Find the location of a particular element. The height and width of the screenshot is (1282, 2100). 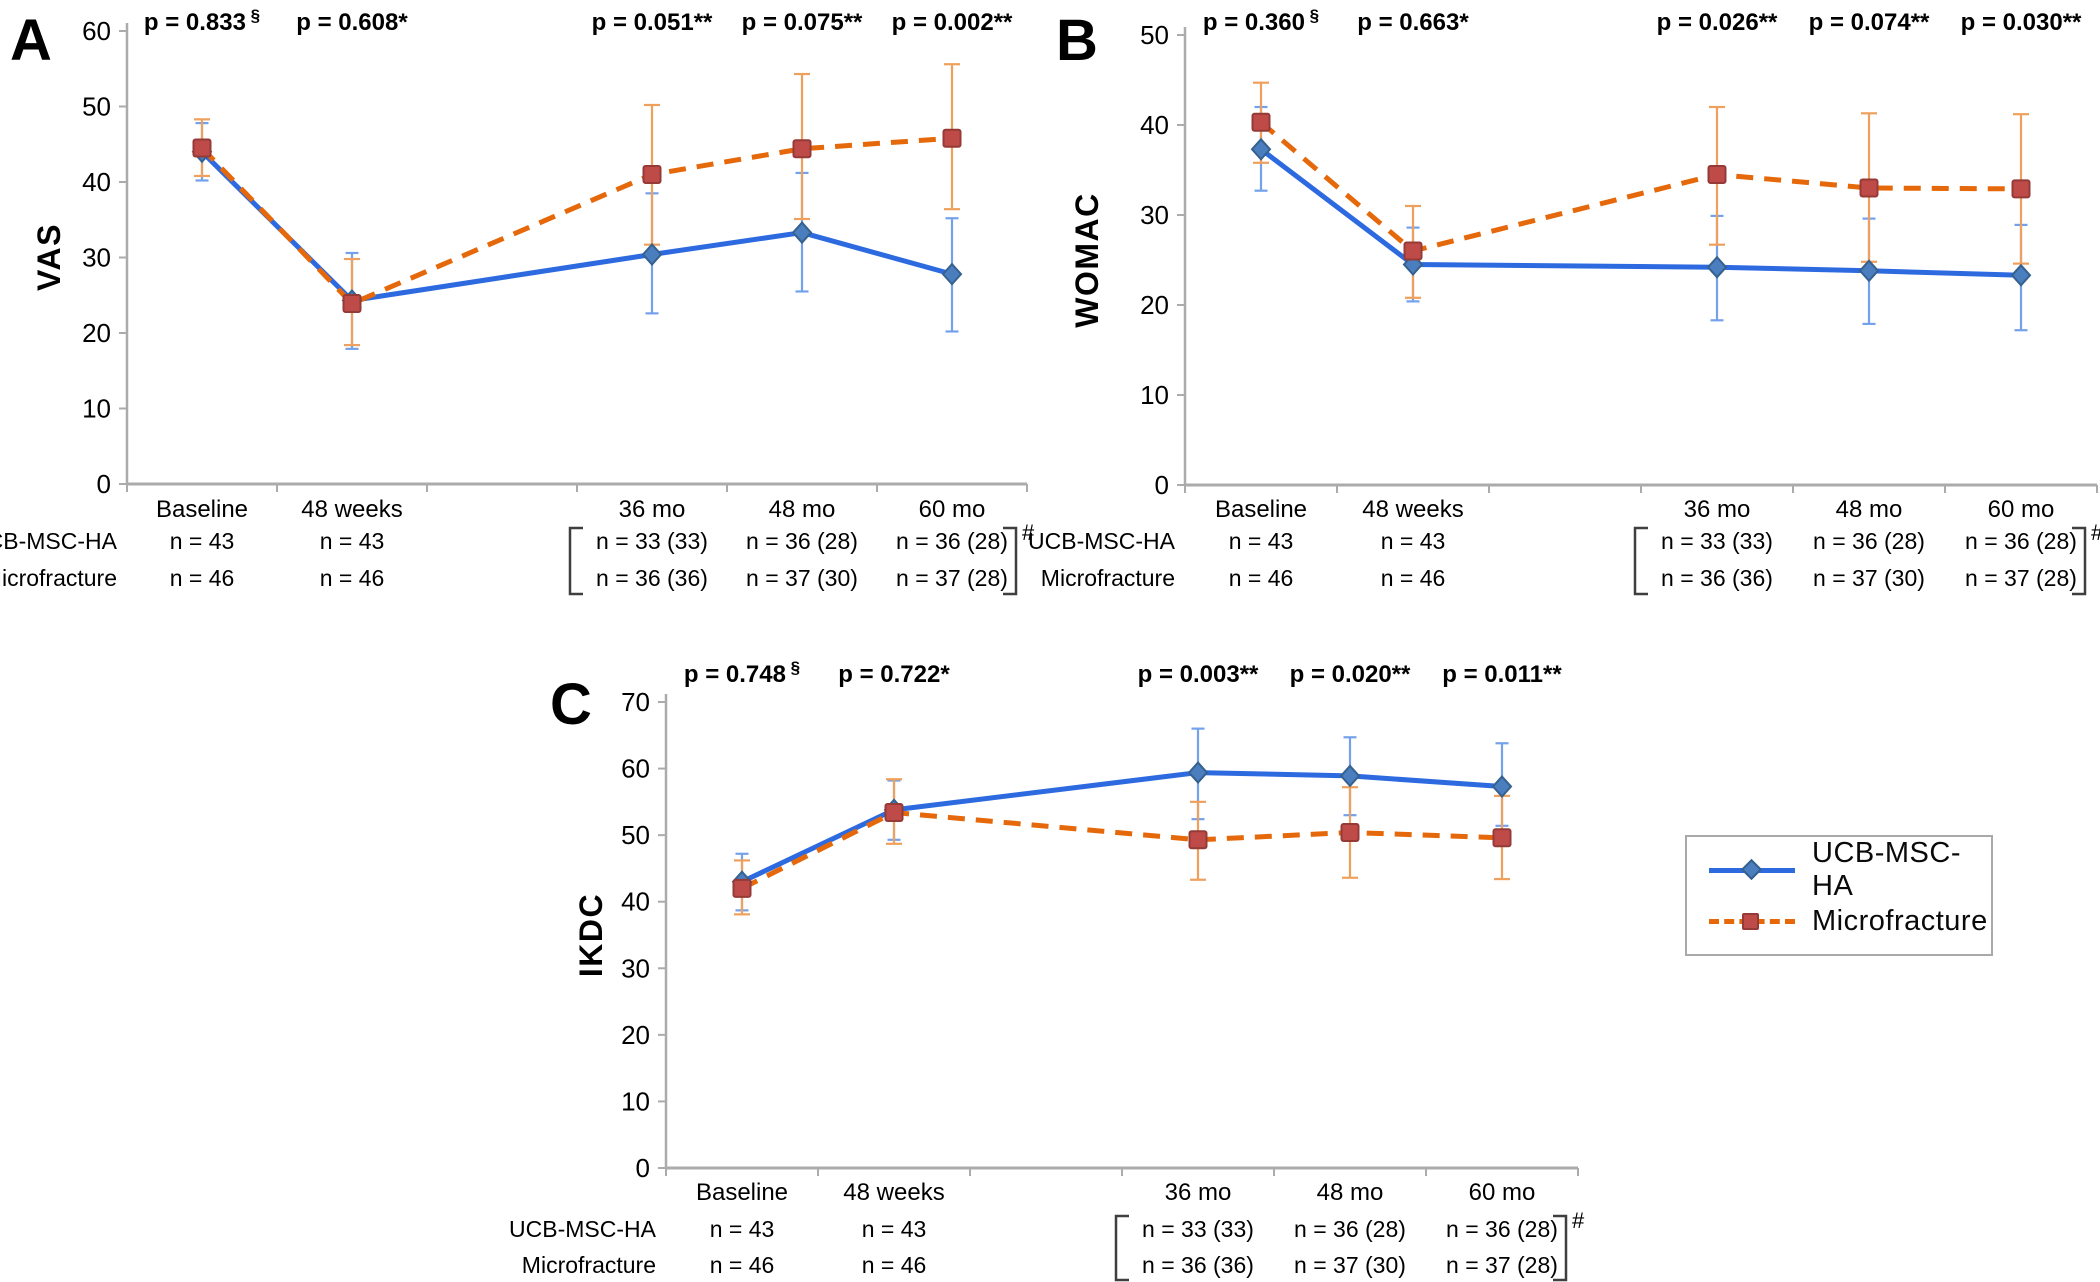

chart-legend: UCB-MSC-HA Microfracture is located at coordinates (1839, 895).